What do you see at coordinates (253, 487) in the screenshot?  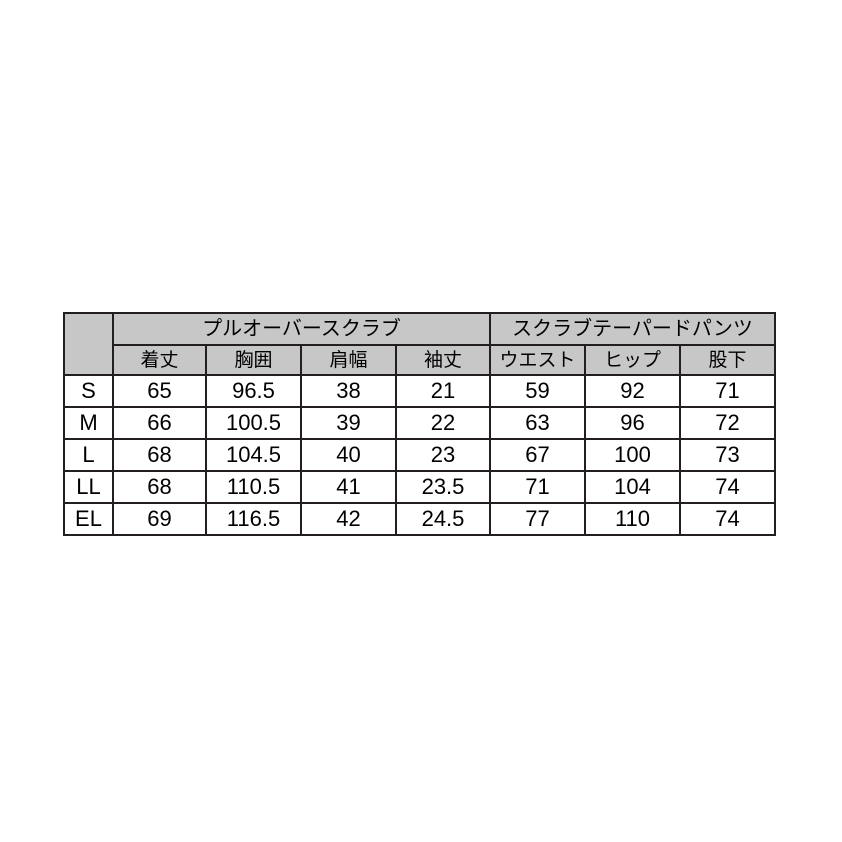 I see `cell-chest: 110.5` at bounding box center [253, 487].